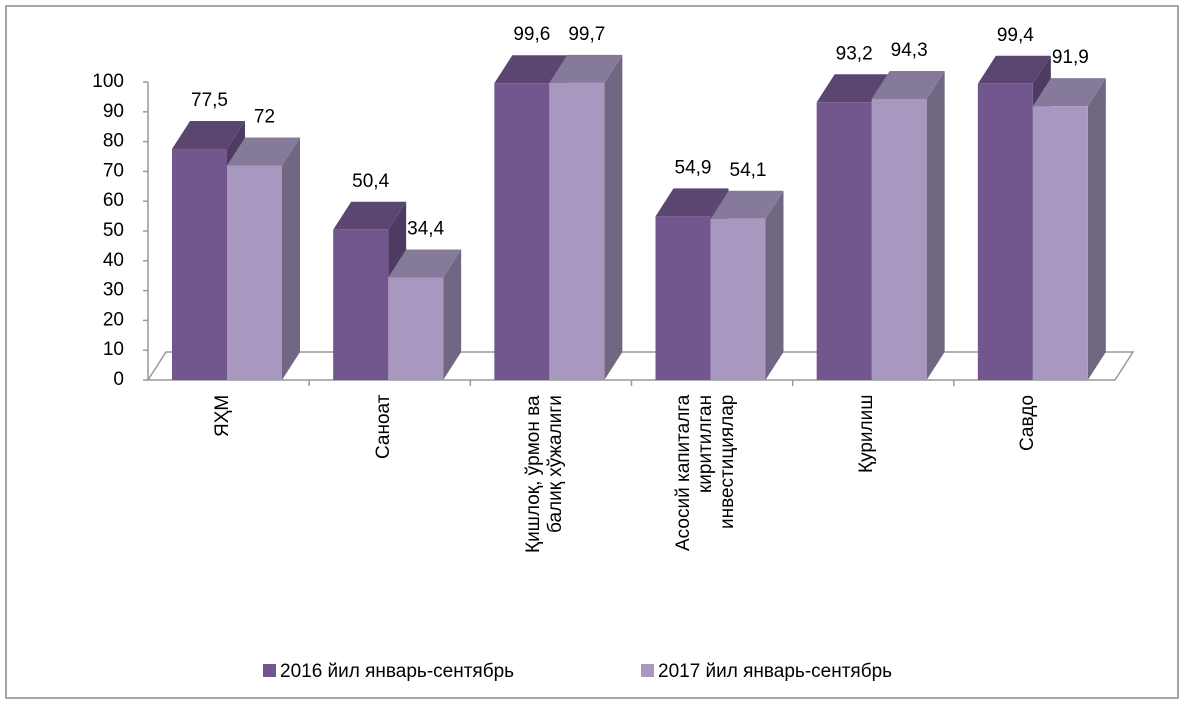 This screenshot has width=1184, height=704. I want to click on legend-label: 2016 йил январь-сентябрь, so click(397, 671).